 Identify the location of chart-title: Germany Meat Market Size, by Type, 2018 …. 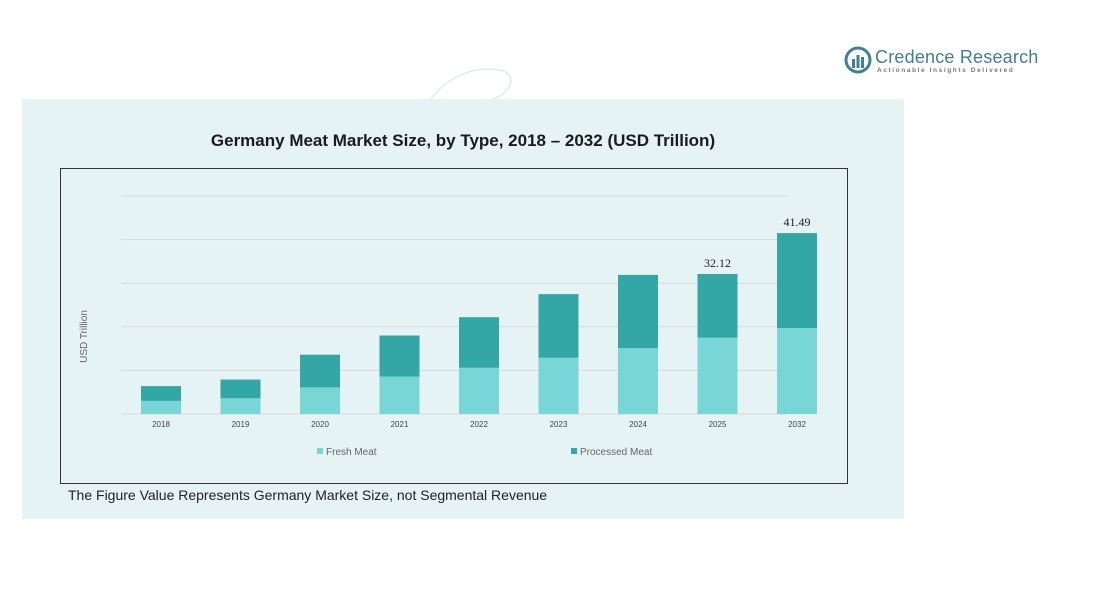
(463, 140).